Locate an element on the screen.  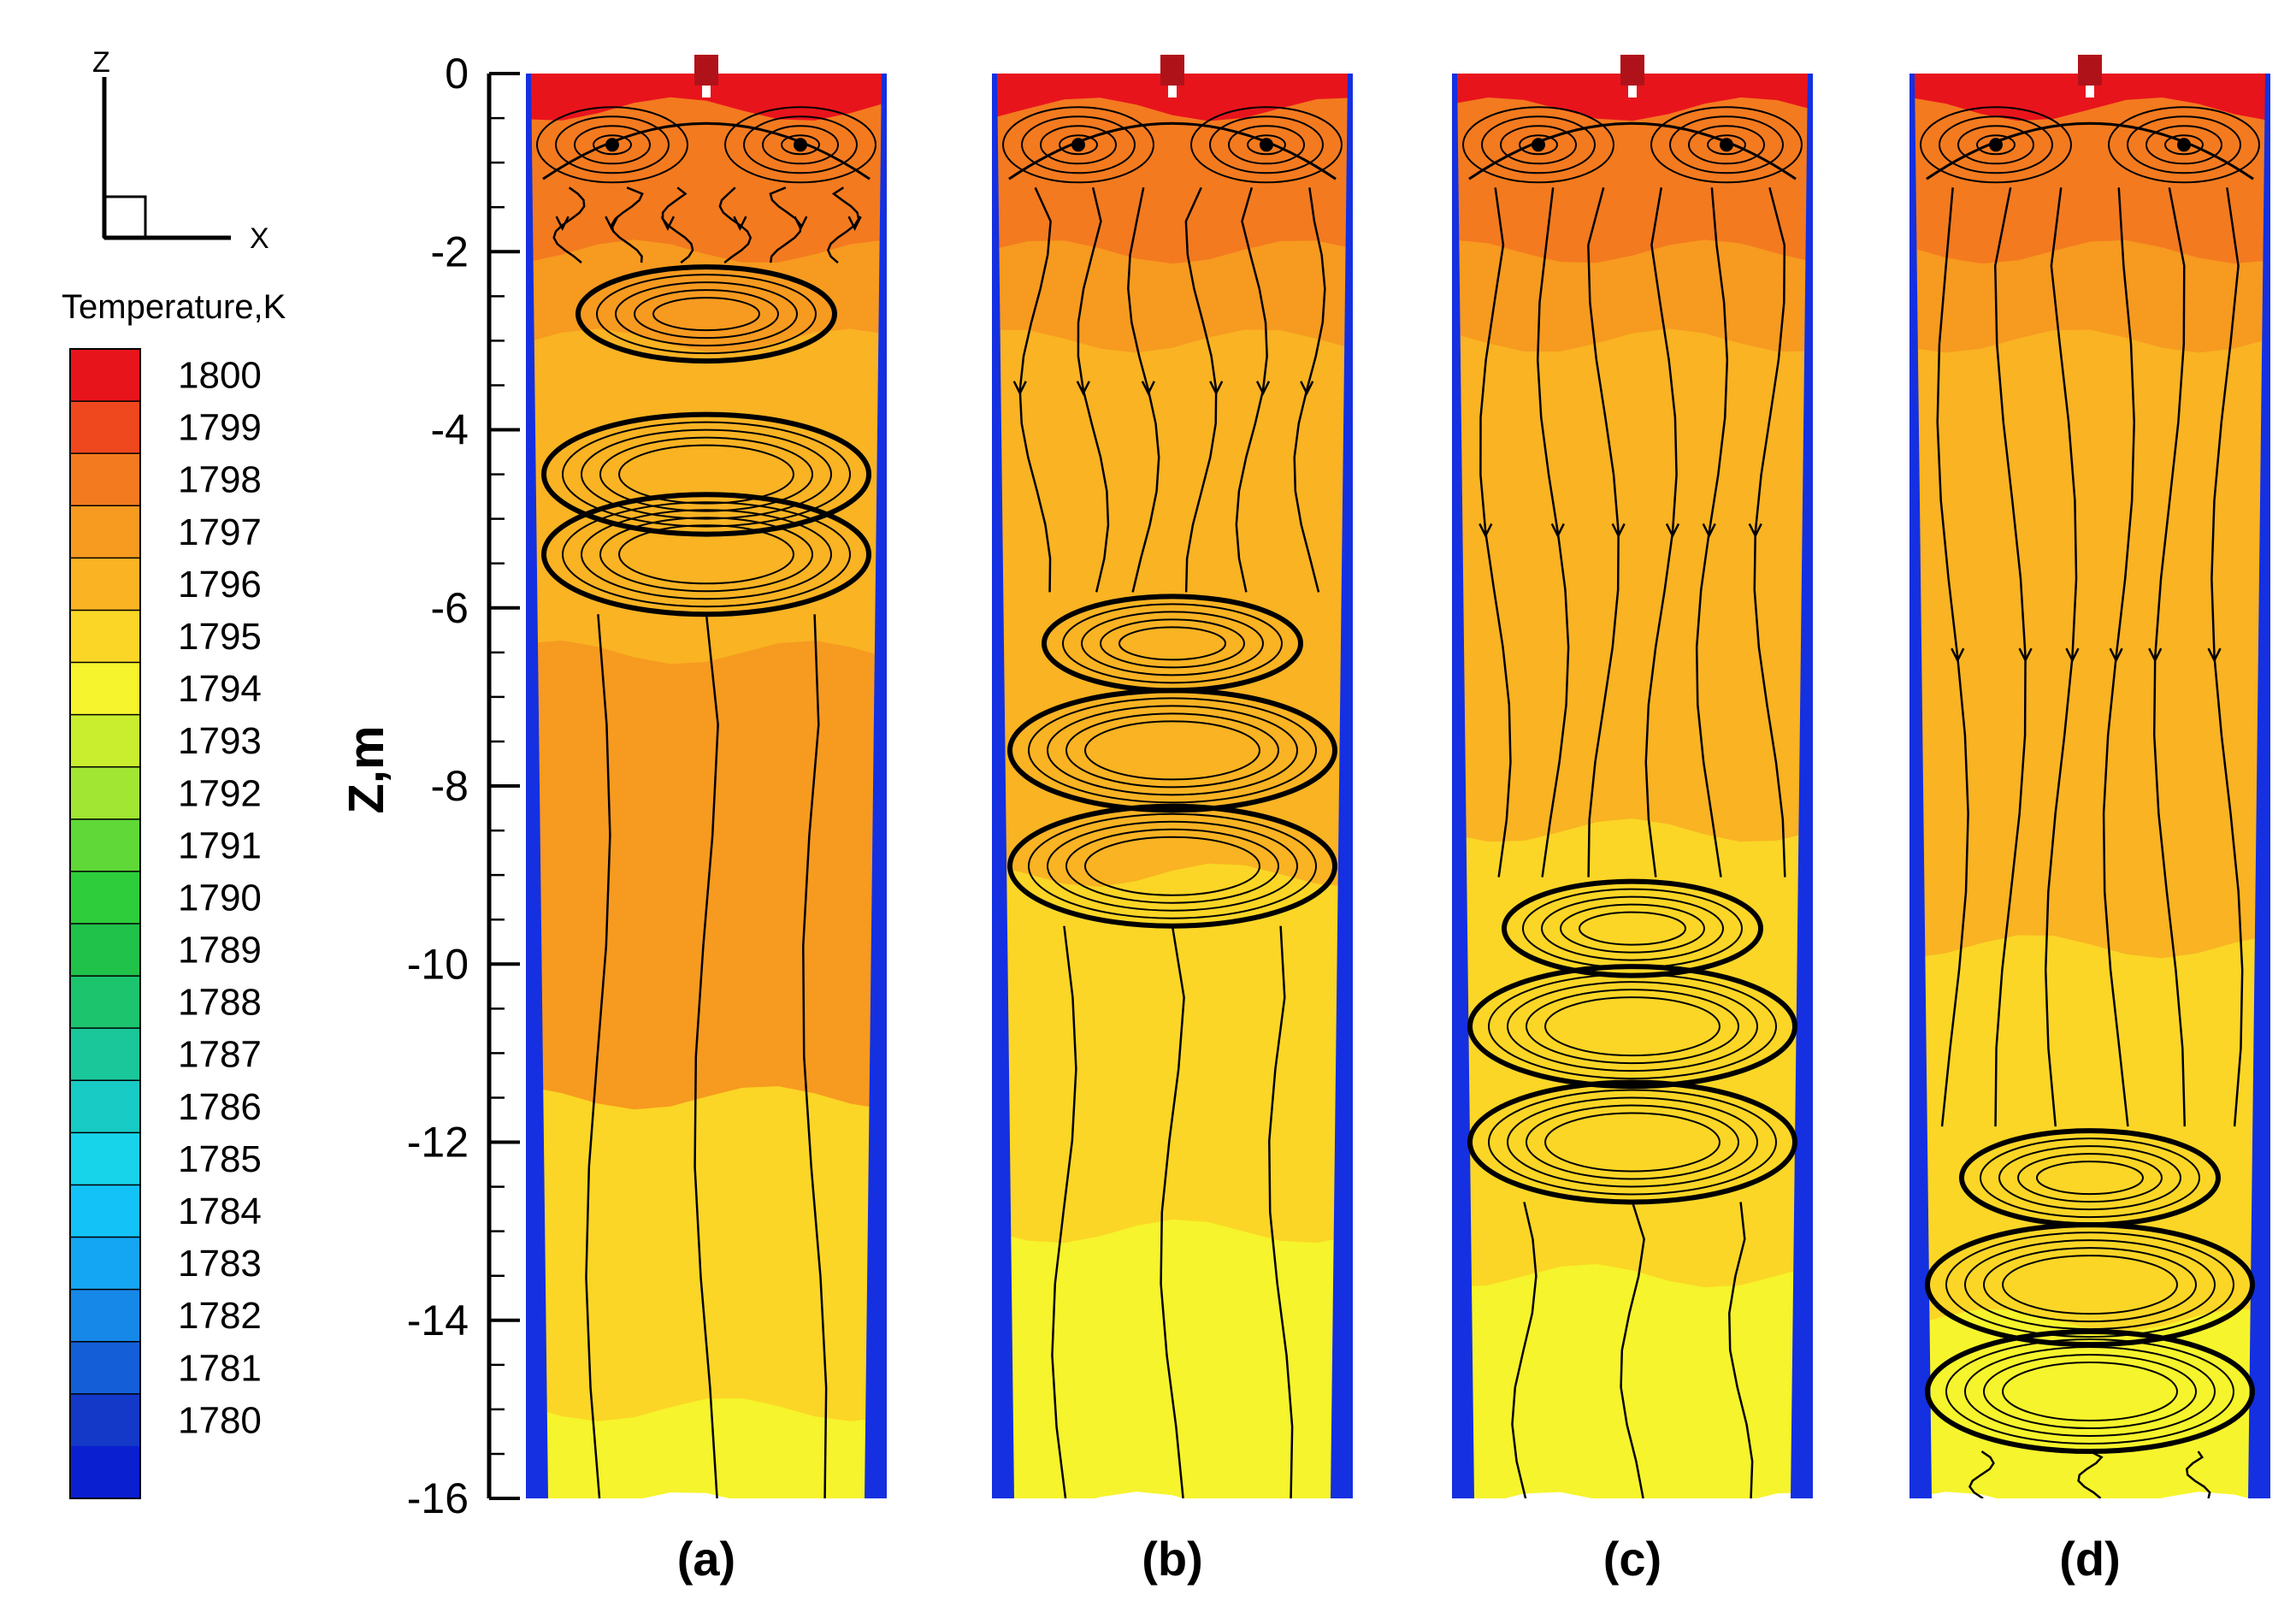
z-axis-tick-label: -10 is located at coordinates (438, 964).